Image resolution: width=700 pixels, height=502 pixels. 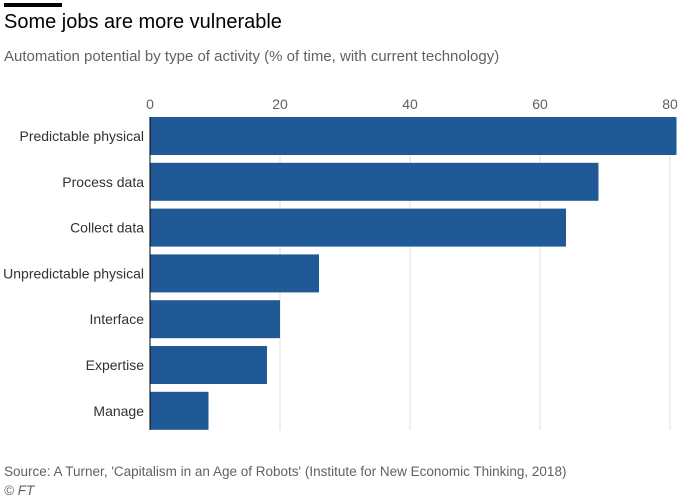 What do you see at coordinates (150, 104) in the screenshot?
I see `x-tick-label: 0` at bounding box center [150, 104].